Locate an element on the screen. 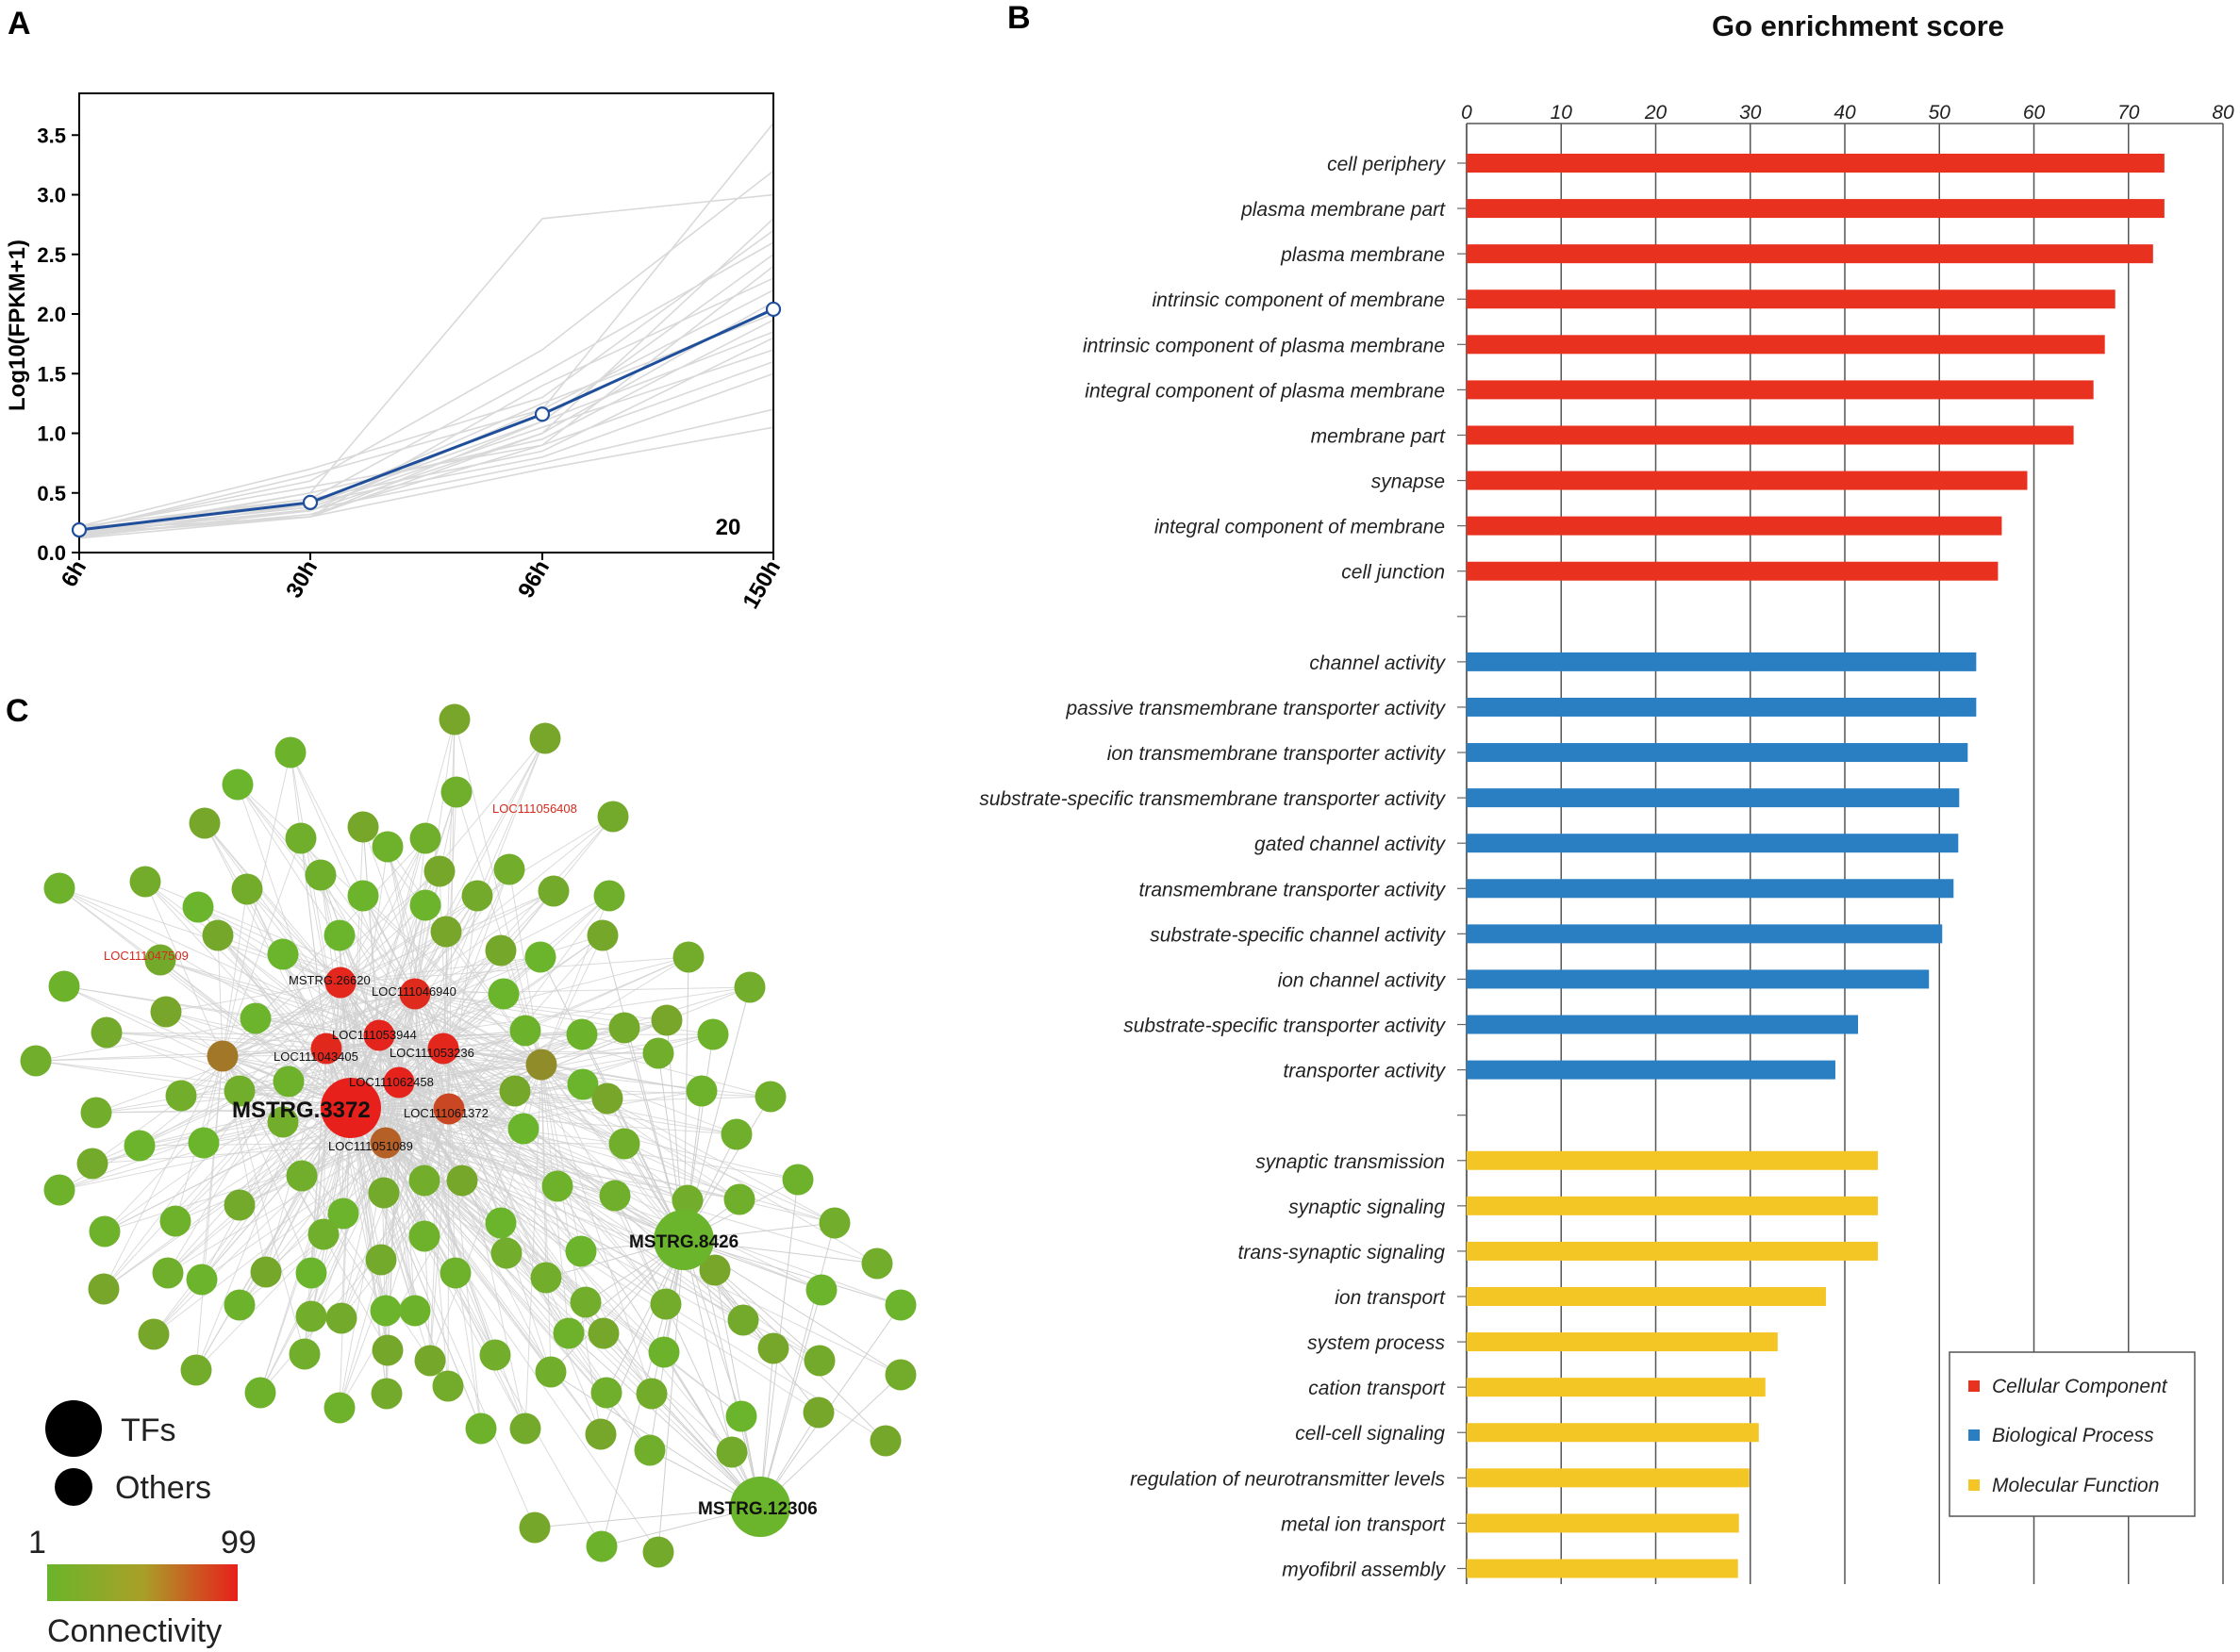 Image resolution: width=2240 pixels, height=1652 pixels. network-legend: TFs Others 1 99 Connectivity is located at coordinates (142, 1524).